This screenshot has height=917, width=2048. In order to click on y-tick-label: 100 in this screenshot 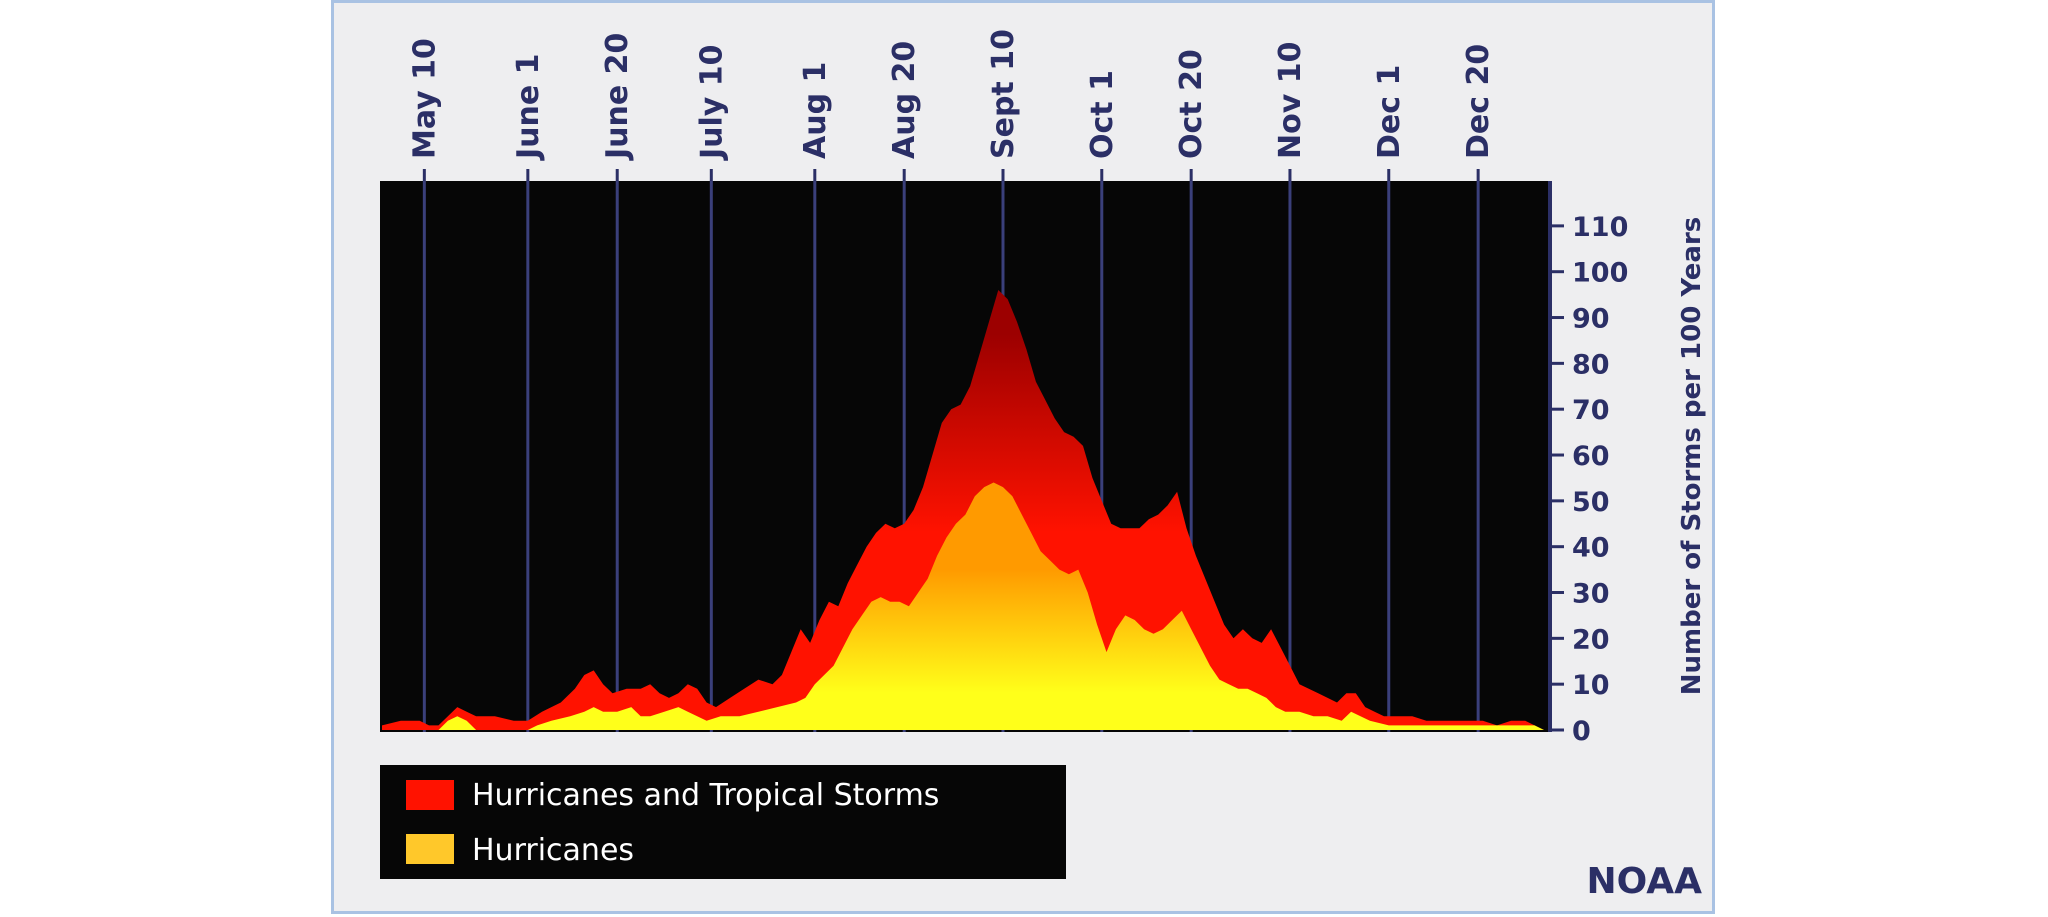, I will do `click(1600, 273)`.